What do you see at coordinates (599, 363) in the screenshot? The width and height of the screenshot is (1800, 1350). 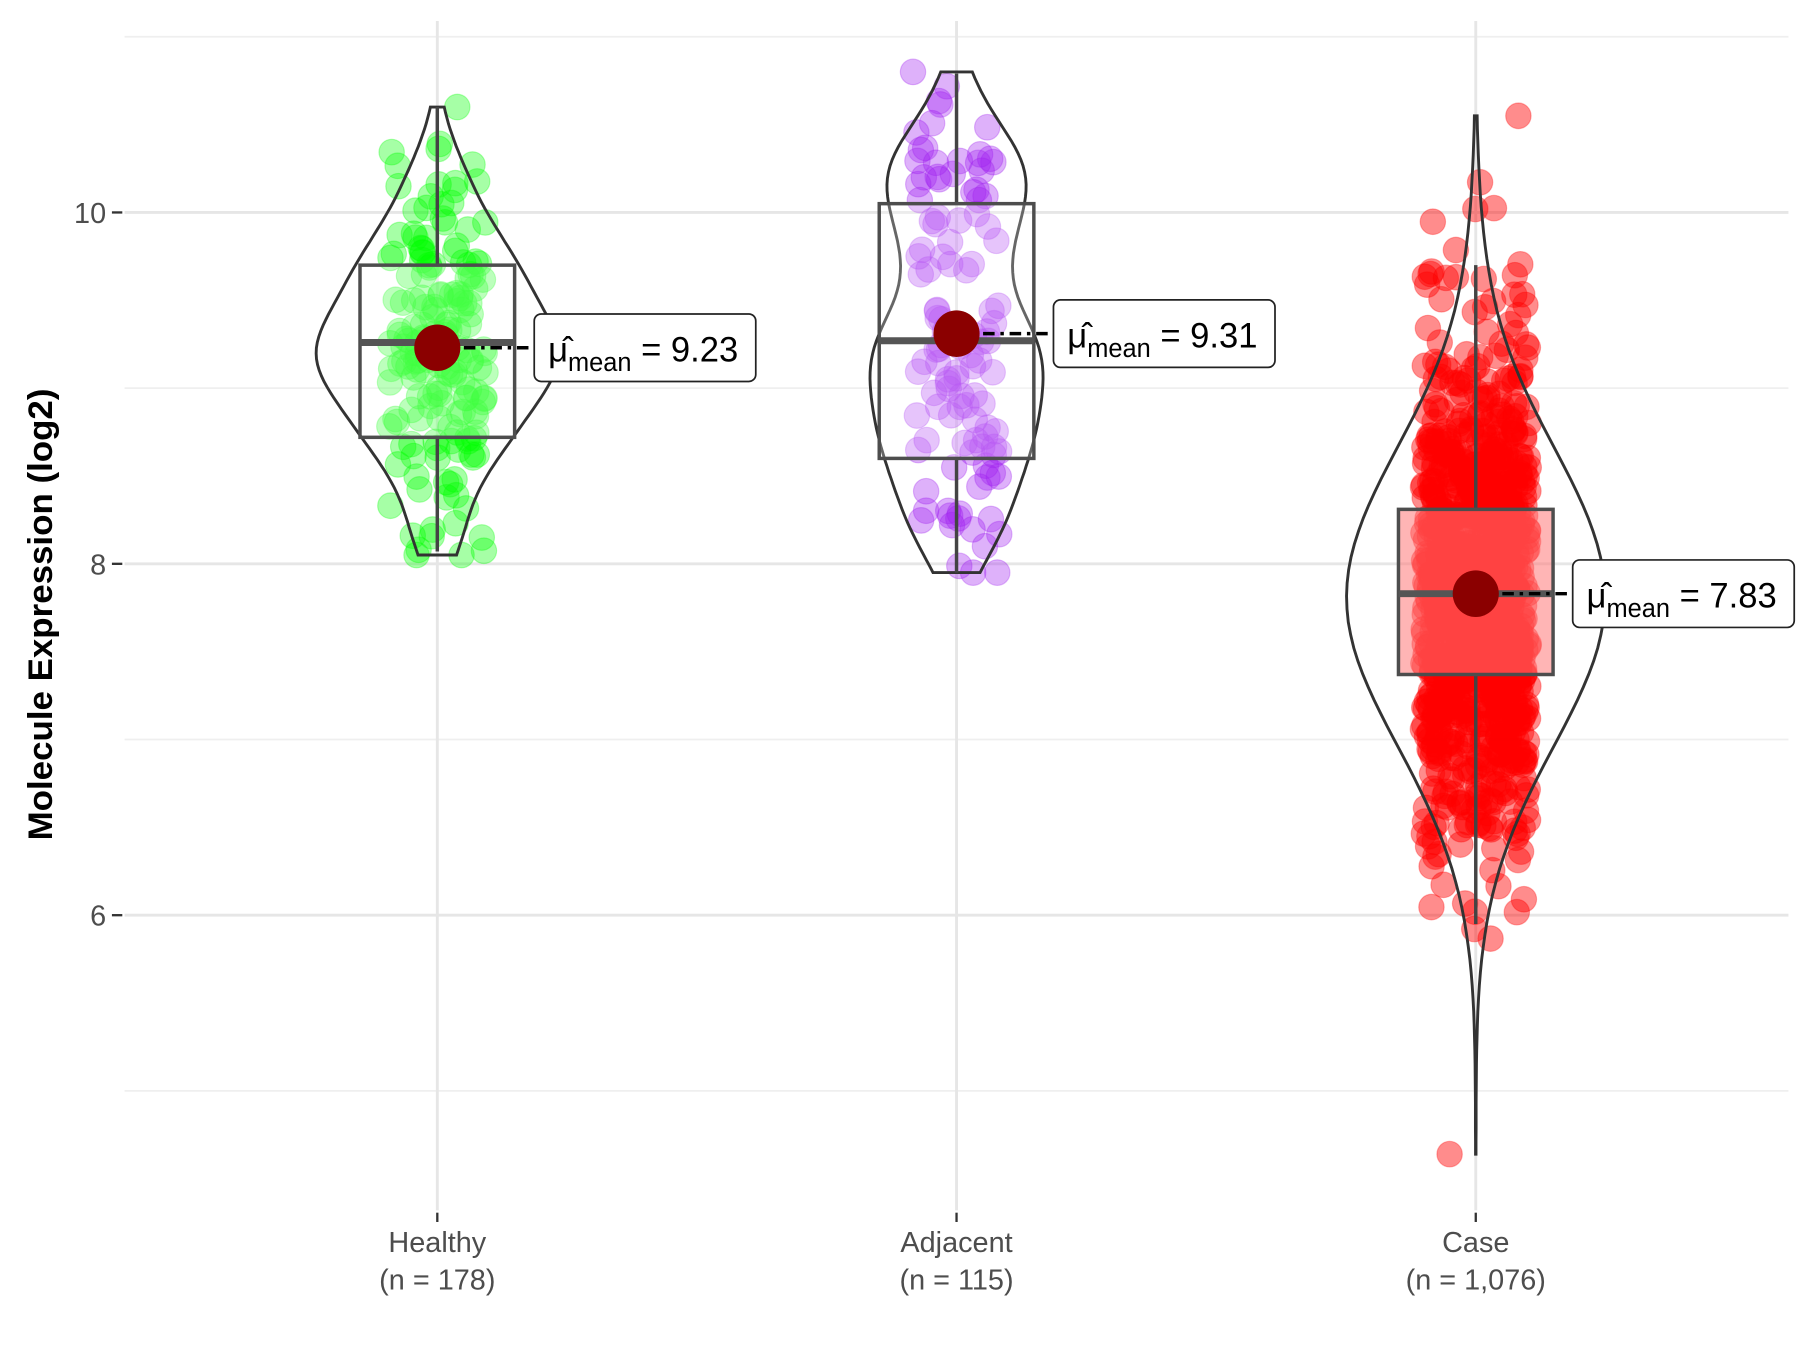 I see `mean-subscript: mean` at bounding box center [599, 363].